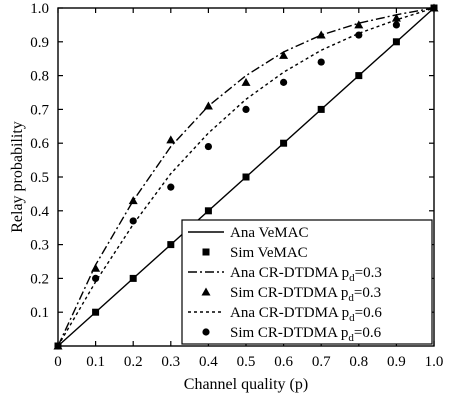 The height and width of the screenshot is (401, 450). What do you see at coordinates (321, 362) in the screenshot?
I see `x-tick-label: 0.7` at bounding box center [321, 362].